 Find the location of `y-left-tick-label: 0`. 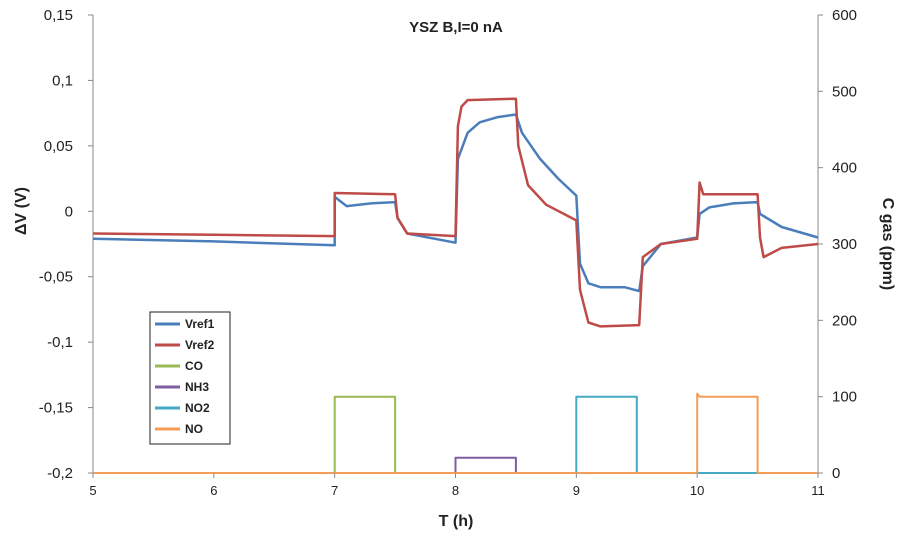

y-left-tick-label: 0 is located at coordinates (69, 211).